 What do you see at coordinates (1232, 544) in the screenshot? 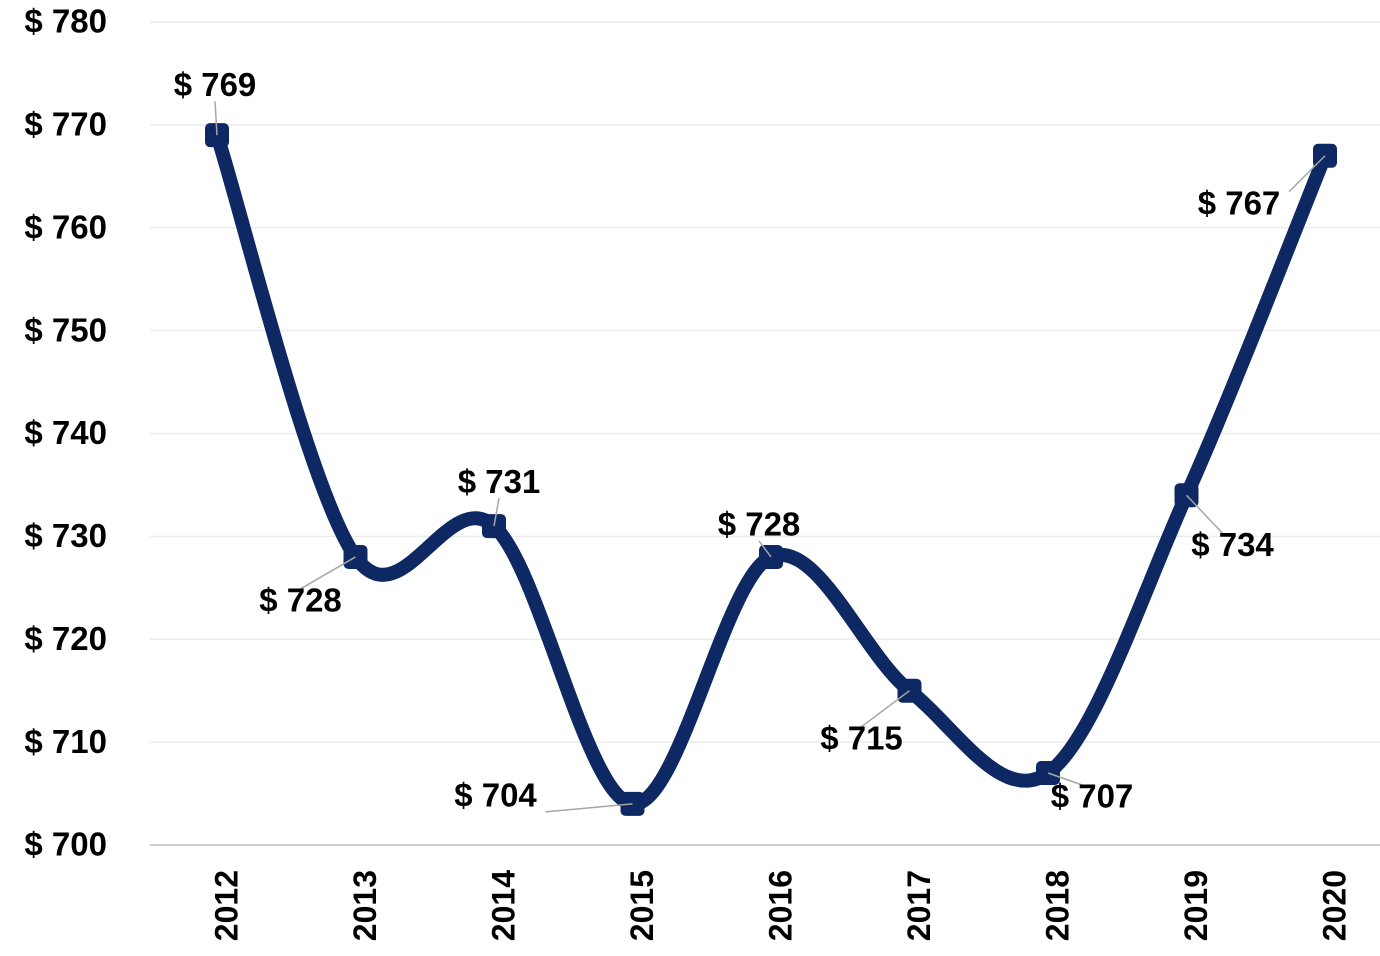
I see `data-label: $ 734` at bounding box center [1232, 544].